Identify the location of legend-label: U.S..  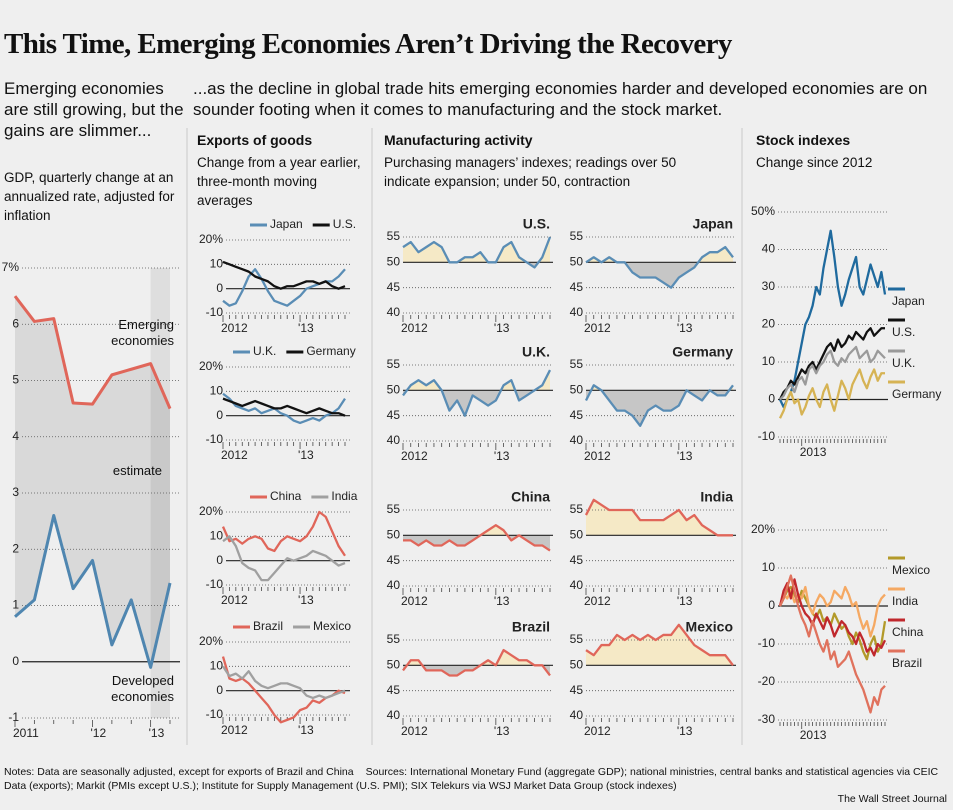
(344, 224).